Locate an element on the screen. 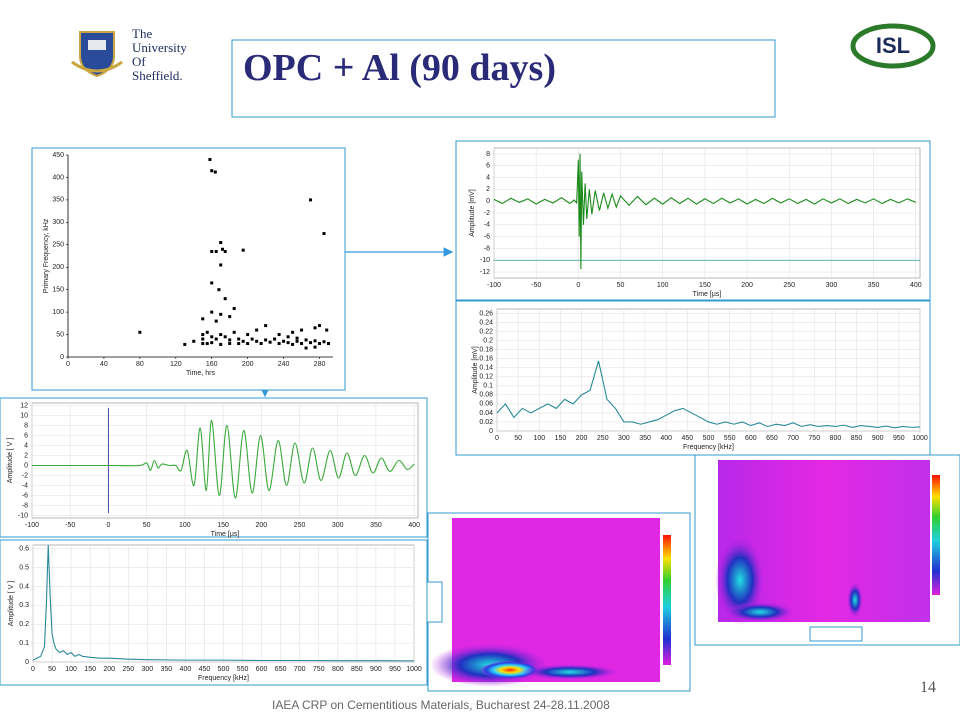  sheffield-logo: The University Of Sheffield. is located at coordinates (129, 54).